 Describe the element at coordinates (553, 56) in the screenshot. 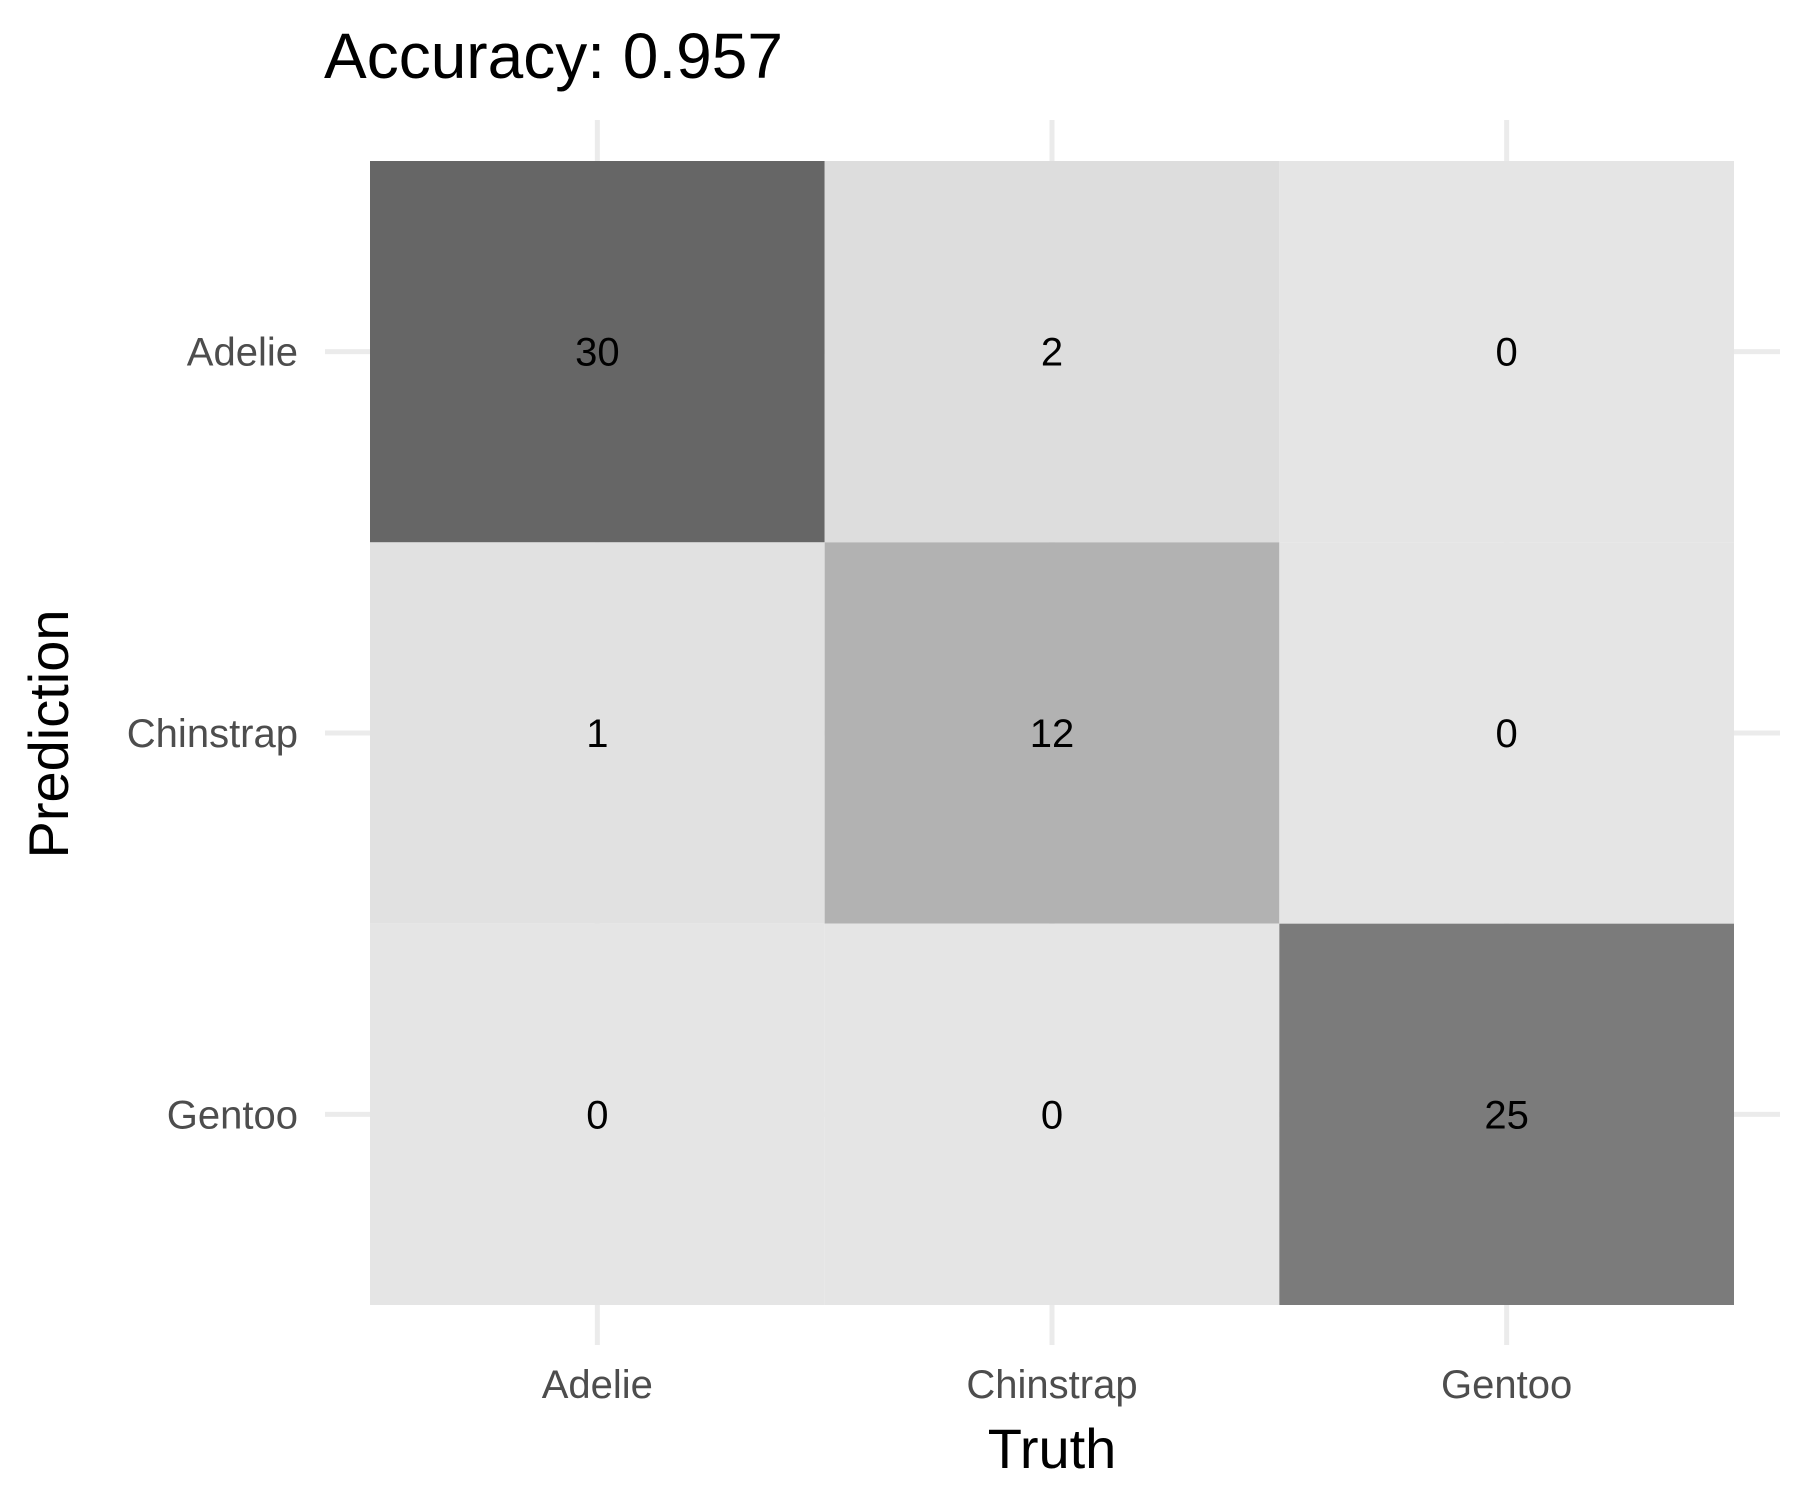

I see `chart-title: Accuracy: 0.957` at that location.